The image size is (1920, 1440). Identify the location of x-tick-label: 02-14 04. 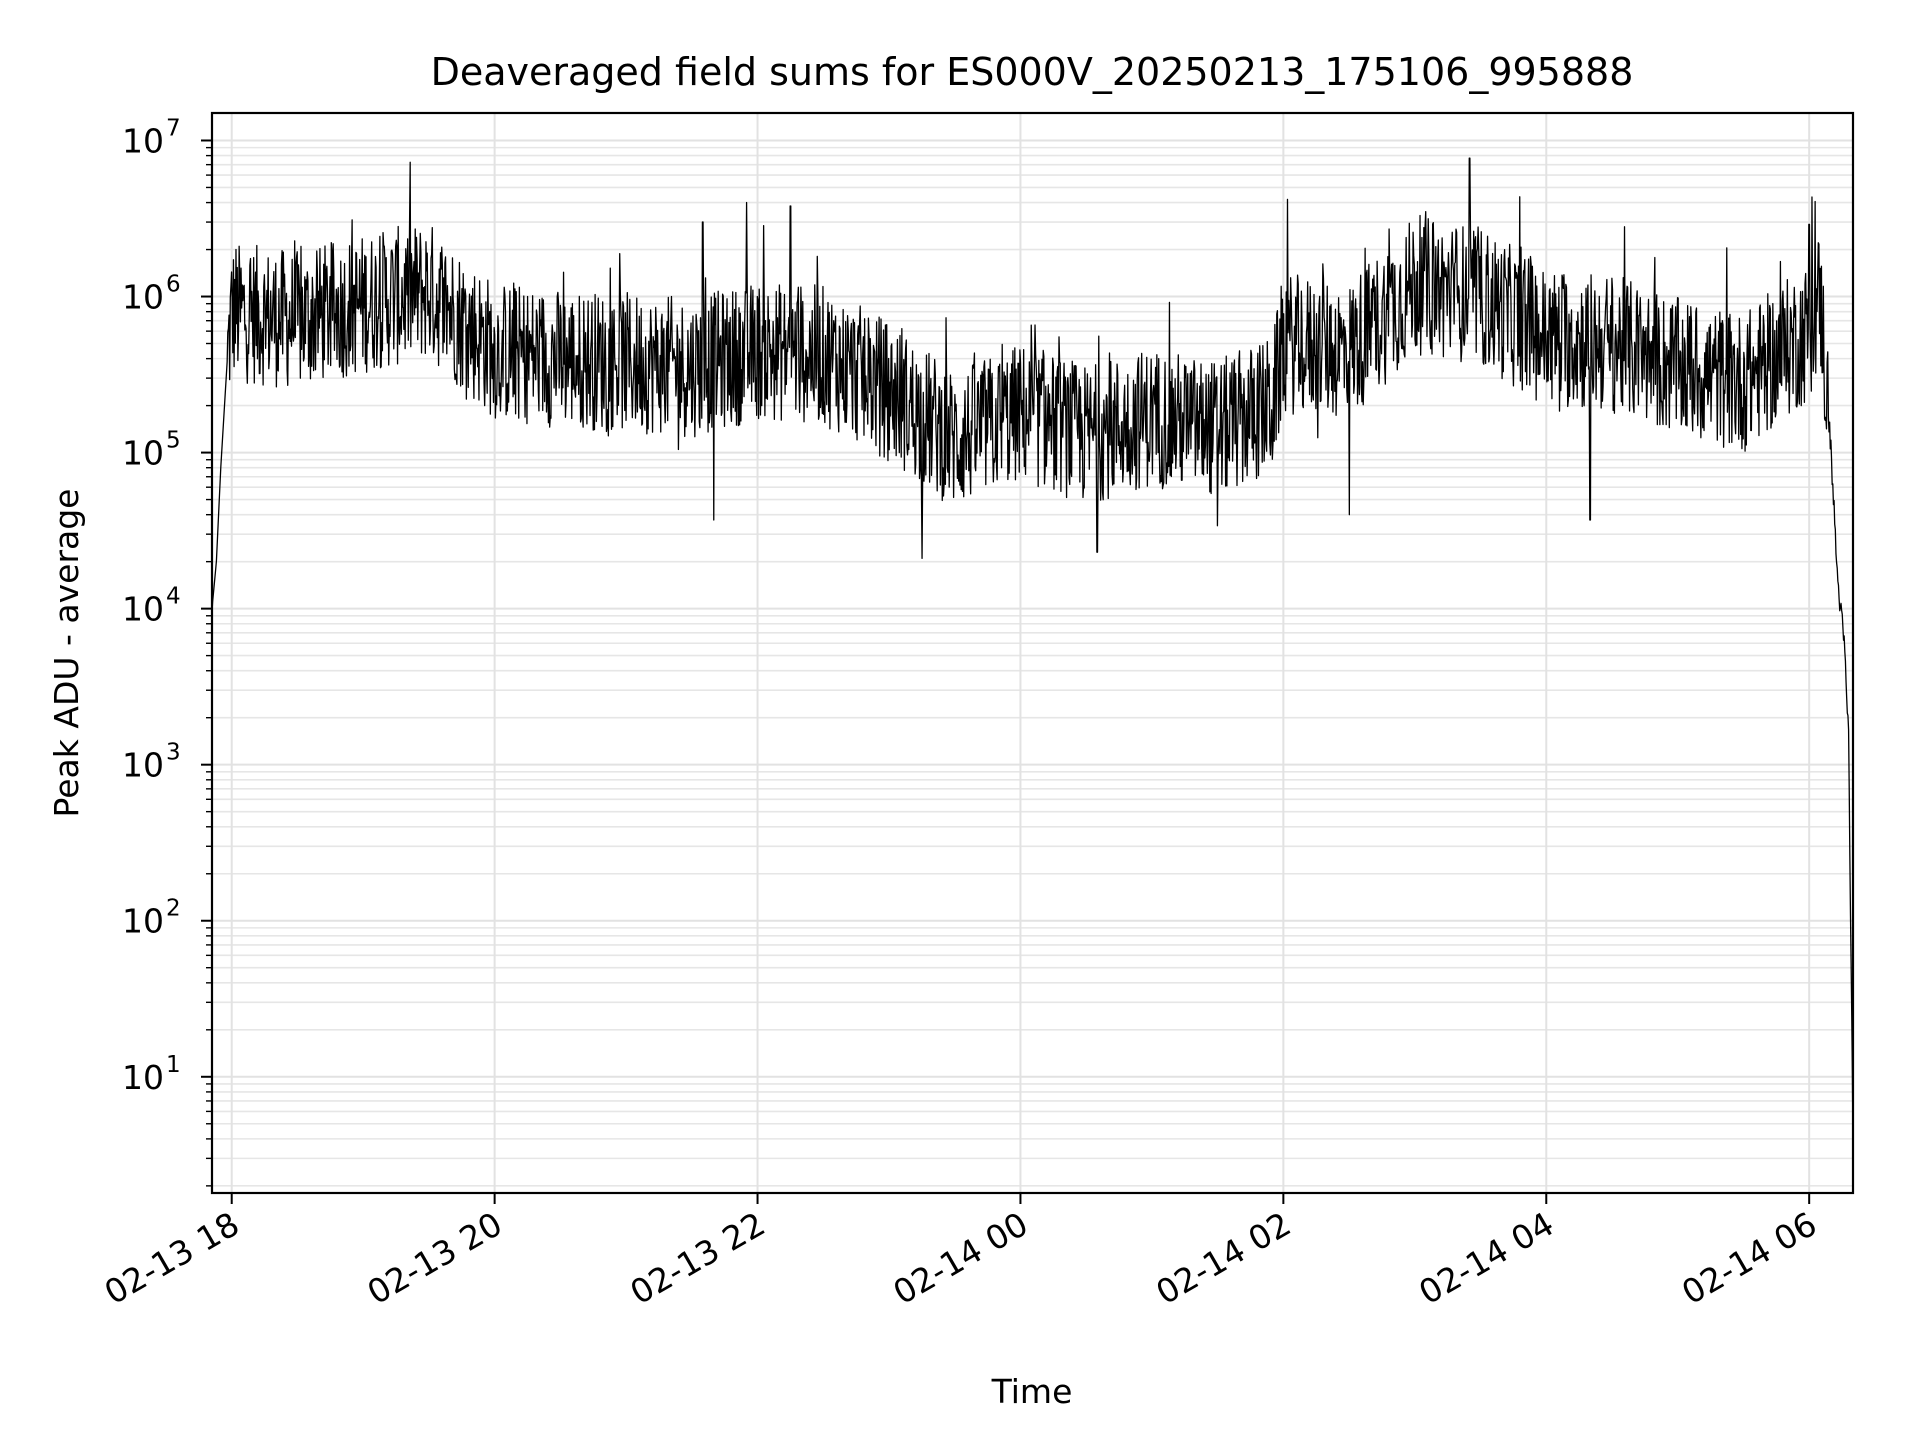
(1486, 1258).